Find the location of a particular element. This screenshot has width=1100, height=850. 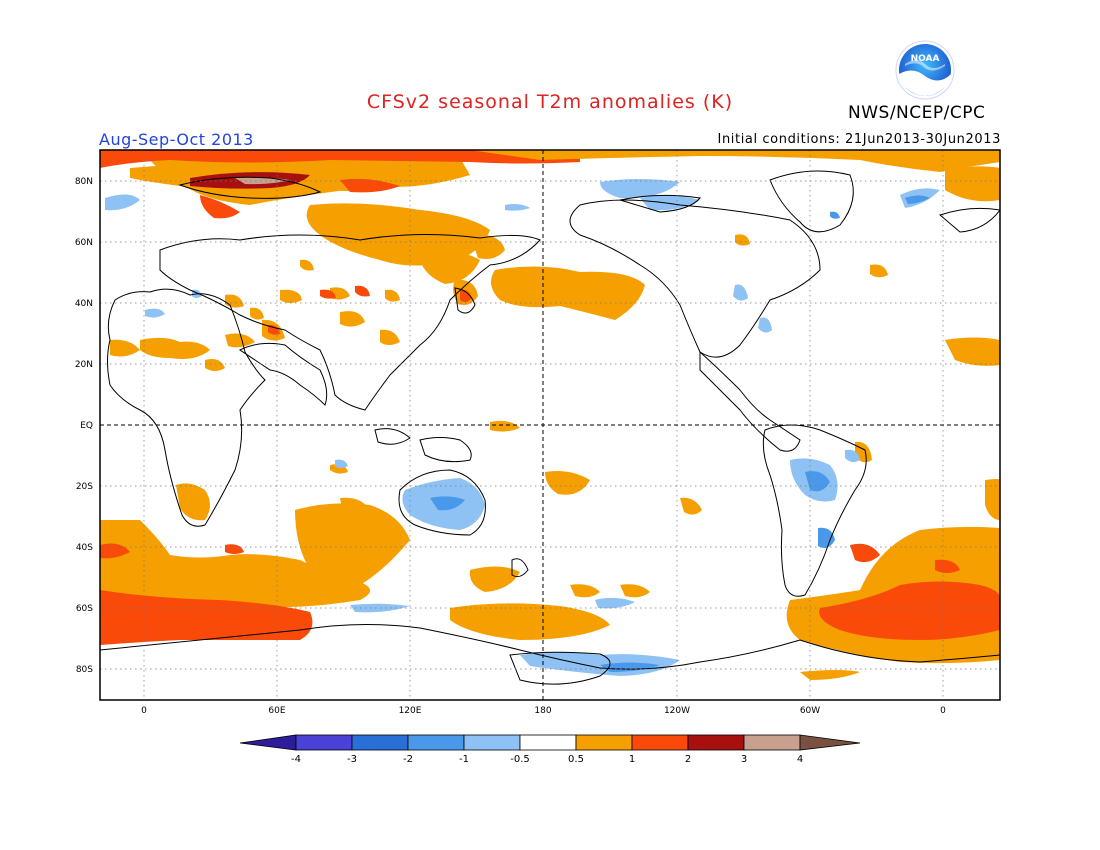

colorbar is located at coordinates (550, 742).